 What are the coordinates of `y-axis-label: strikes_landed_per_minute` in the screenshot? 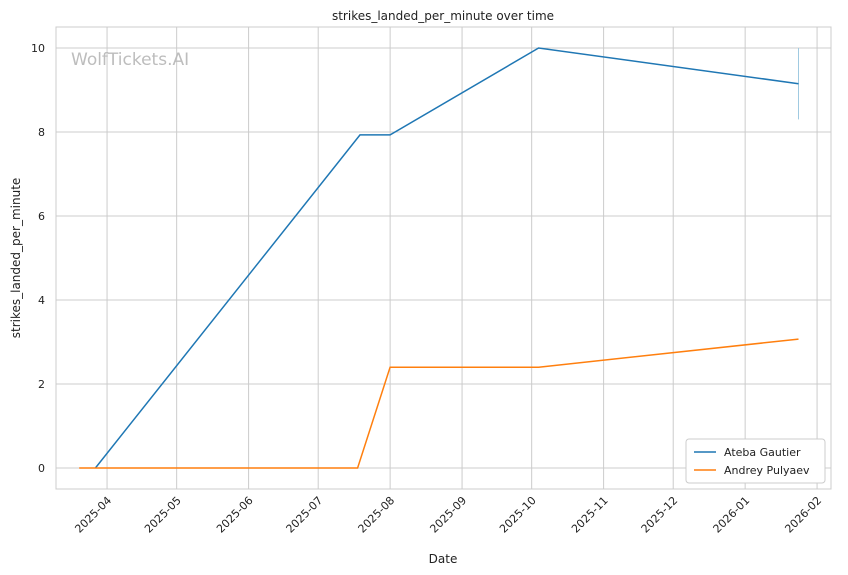 It's located at (16, 258).